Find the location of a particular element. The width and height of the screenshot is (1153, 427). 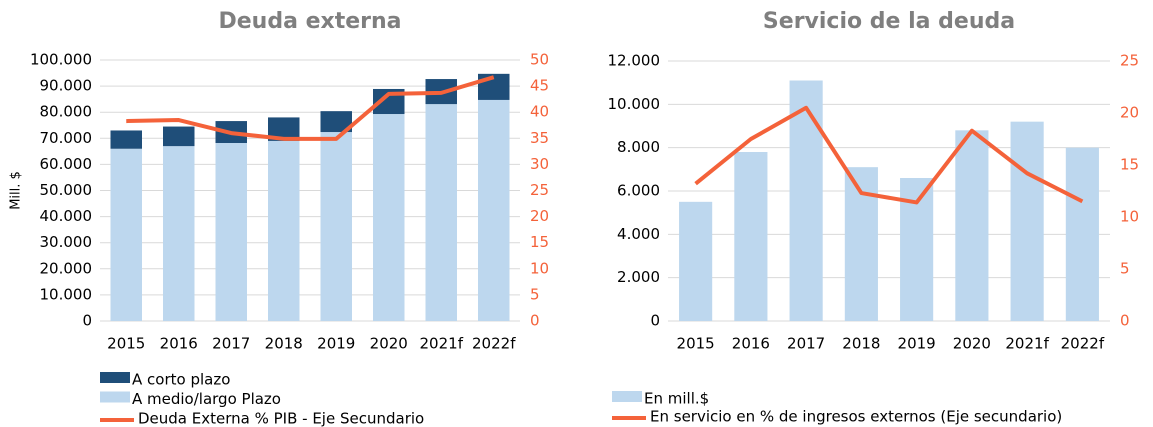

y-tick-label: 20.000 is located at coordinates (66, 268).